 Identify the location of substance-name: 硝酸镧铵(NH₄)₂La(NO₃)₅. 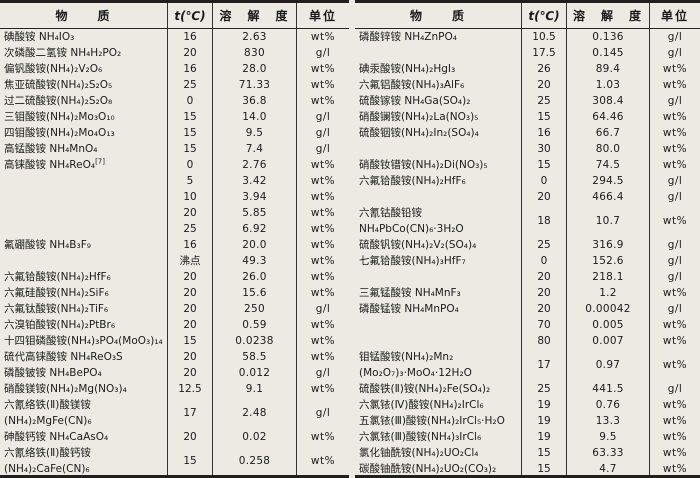
(419, 117).